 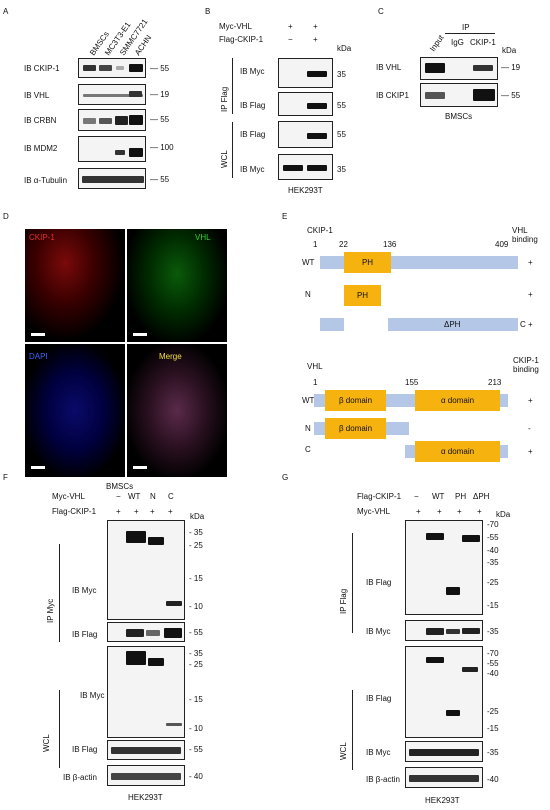 What do you see at coordinates (444, 567) in the screenshot?
I see `g-blot-ip-flag` at bounding box center [444, 567].